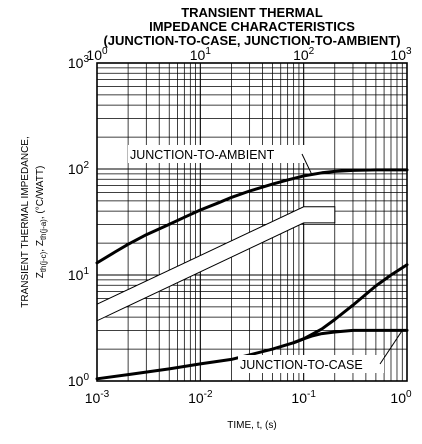 This screenshot has height=444, width=422. Describe the element at coordinates (251, 40) in the screenshot. I see `chart-title-line-3: (JUNCTION-TO-CASE, JUNCTION-TO-AMBIENT)` at that location.